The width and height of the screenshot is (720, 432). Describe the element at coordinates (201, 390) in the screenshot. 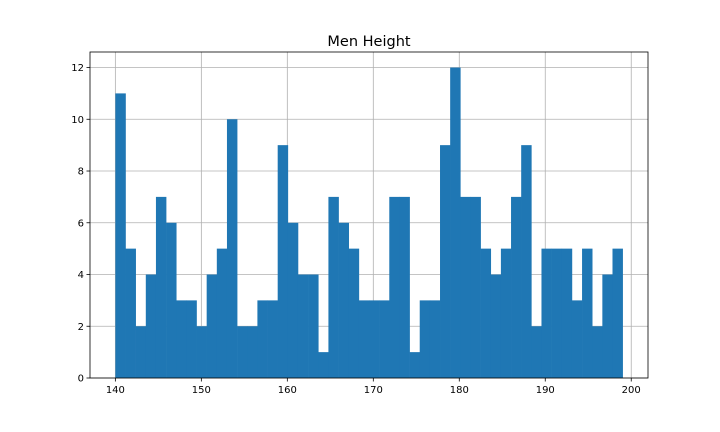

I see `x-tick-label: 150` at that location.